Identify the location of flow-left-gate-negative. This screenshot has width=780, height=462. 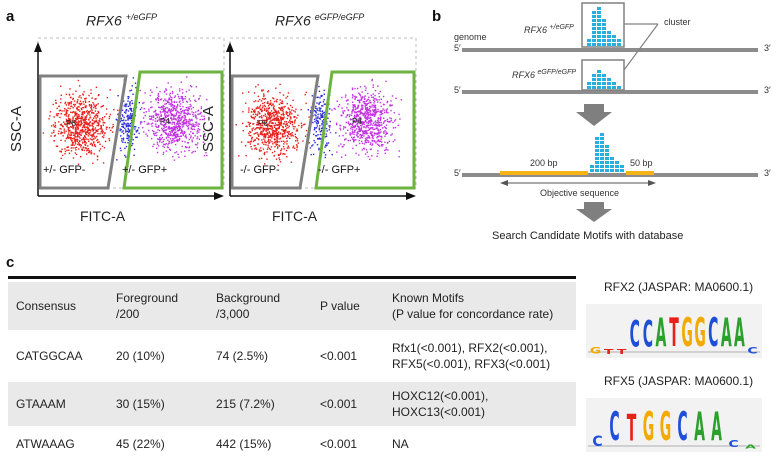
(83, 132).